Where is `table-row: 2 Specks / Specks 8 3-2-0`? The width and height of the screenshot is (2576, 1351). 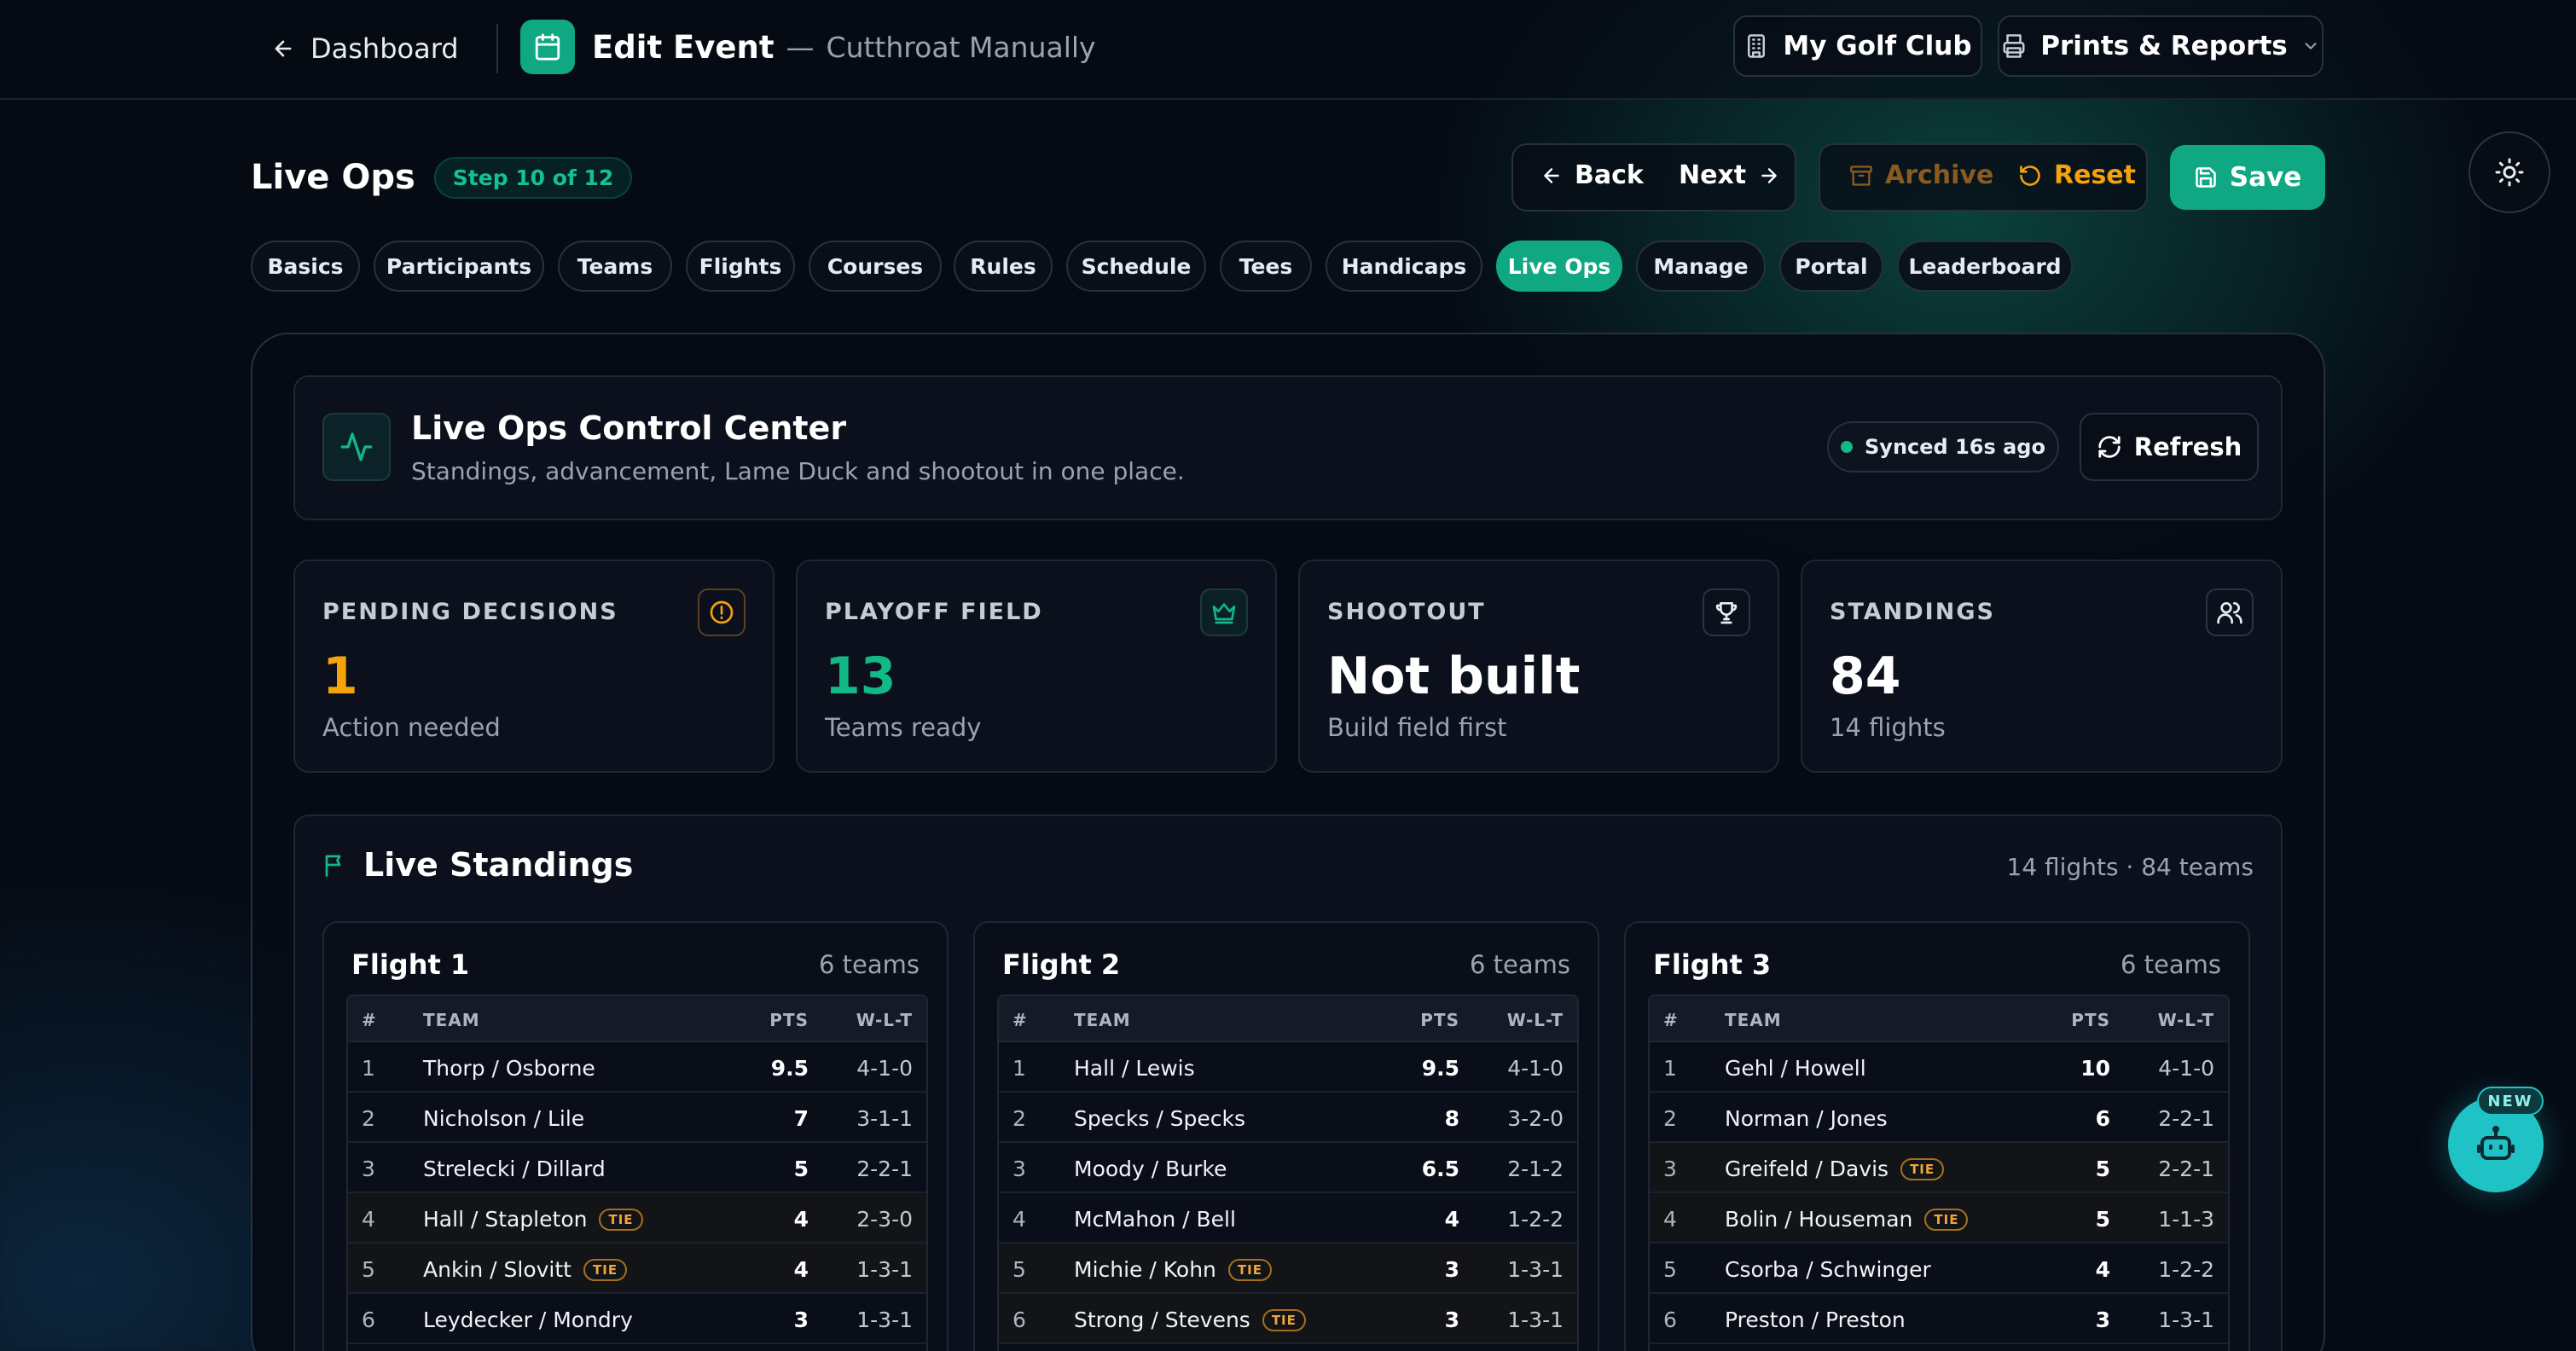
table-row: 2 Specks / Specks 8 3-2-0 is located at coordinates (1288, 1118).